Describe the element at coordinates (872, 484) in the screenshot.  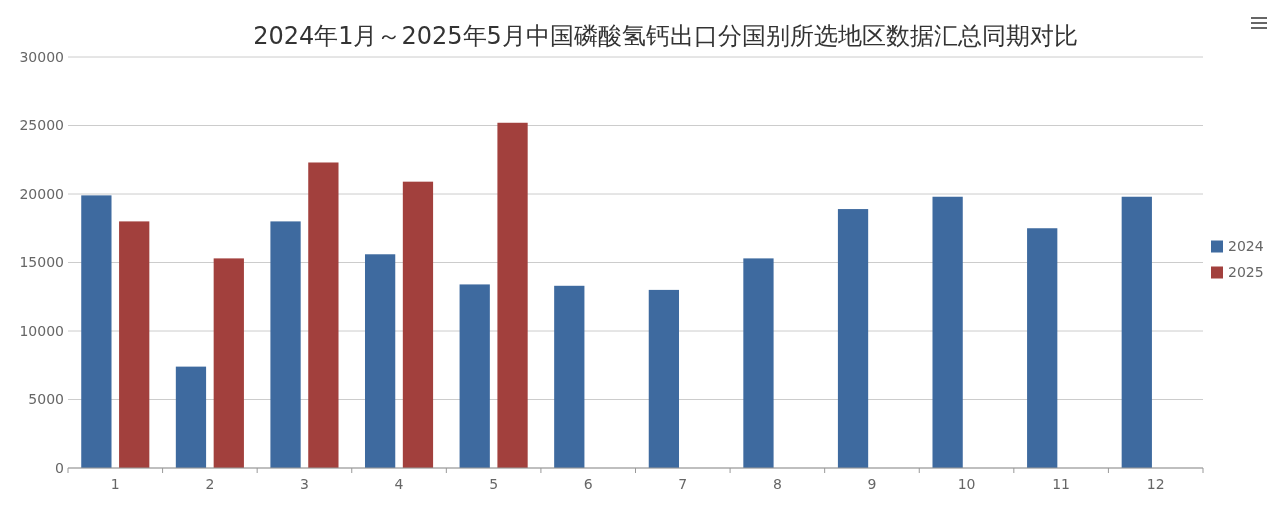
I see `x-tick-label: 9` at that location.